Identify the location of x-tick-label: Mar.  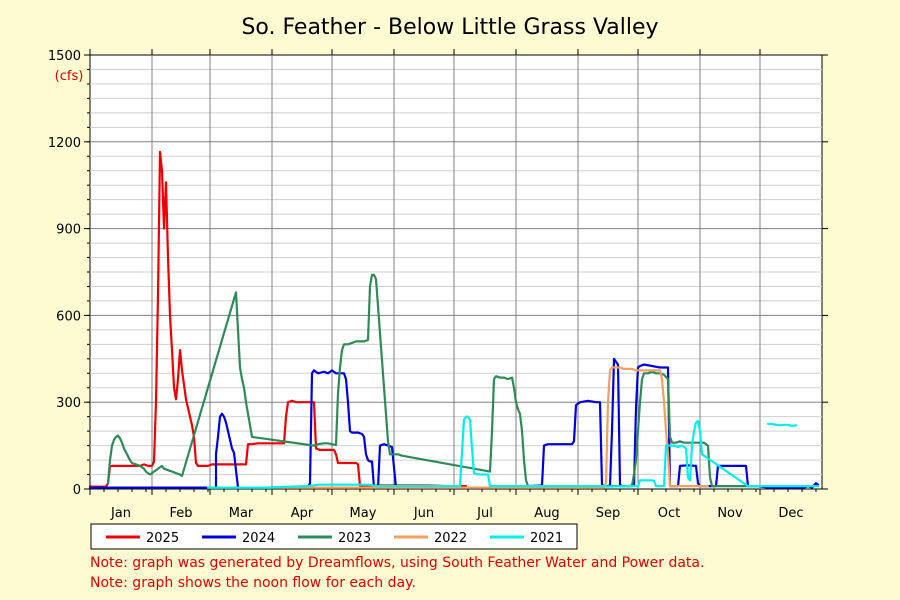
(241, 513).